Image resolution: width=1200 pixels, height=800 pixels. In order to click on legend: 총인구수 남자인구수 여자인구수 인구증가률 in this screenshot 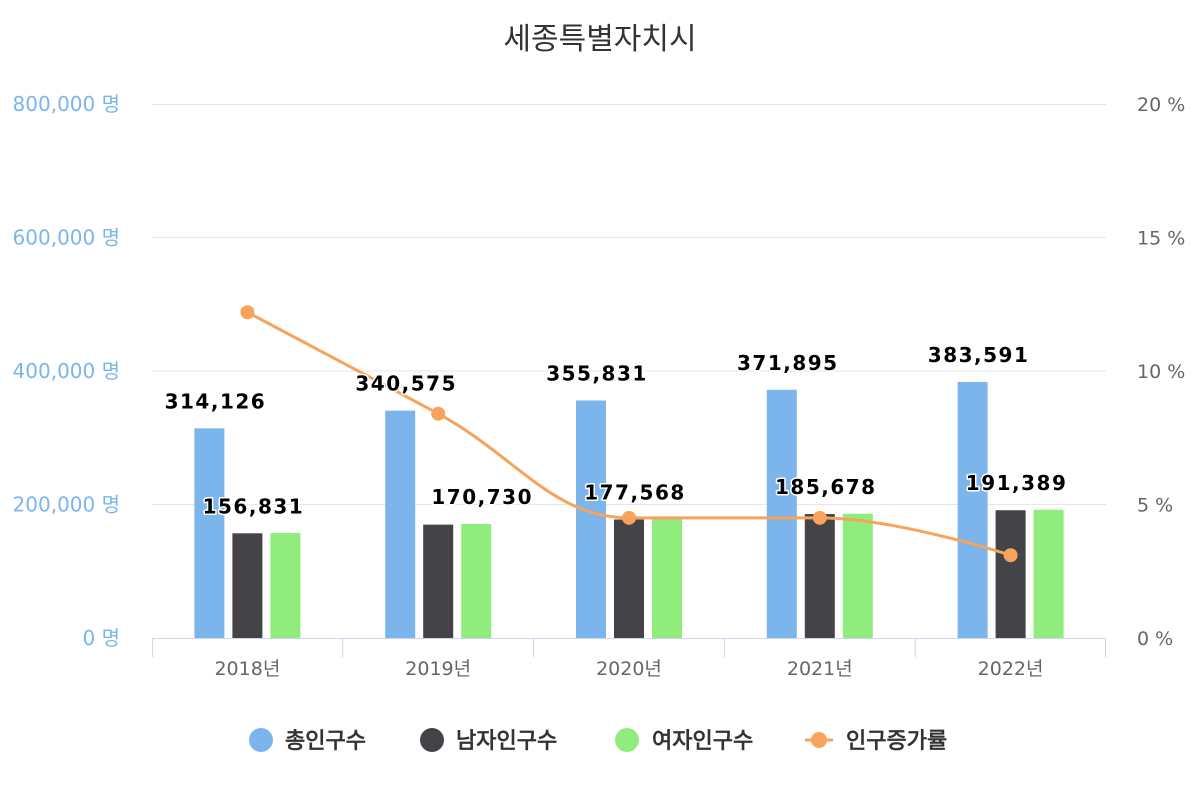, I will do `click(598, 741)`.